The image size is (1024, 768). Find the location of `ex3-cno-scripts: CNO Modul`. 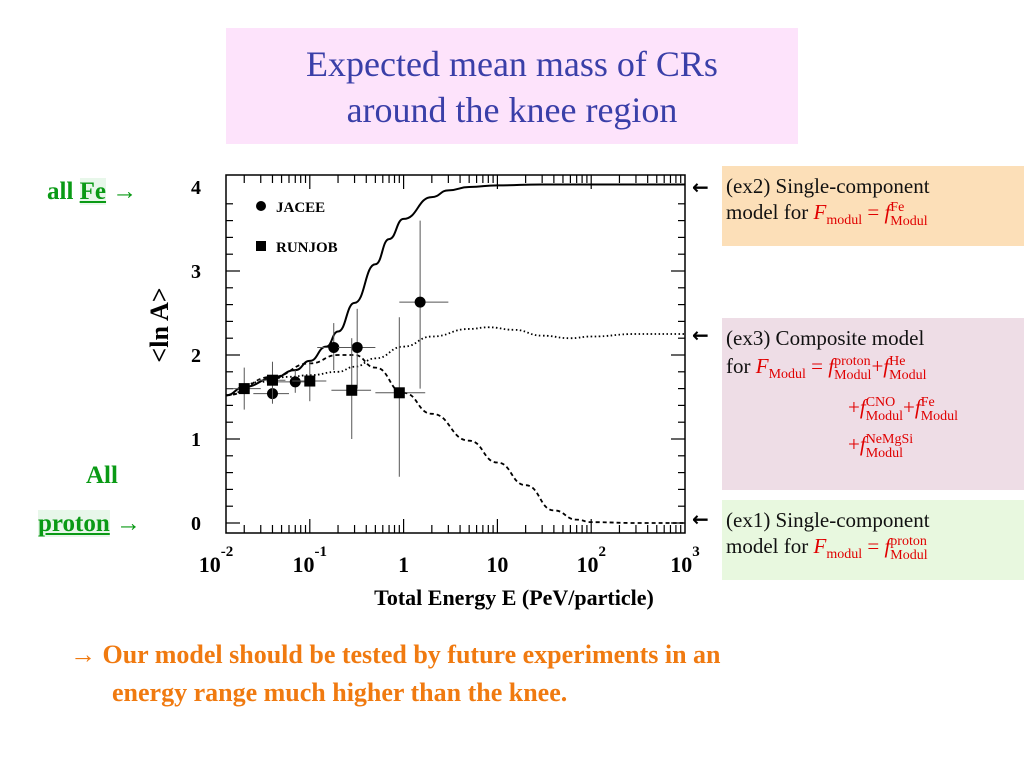

ex3-cno-scripts: CNO Modul is located at coordinates (884, 410).